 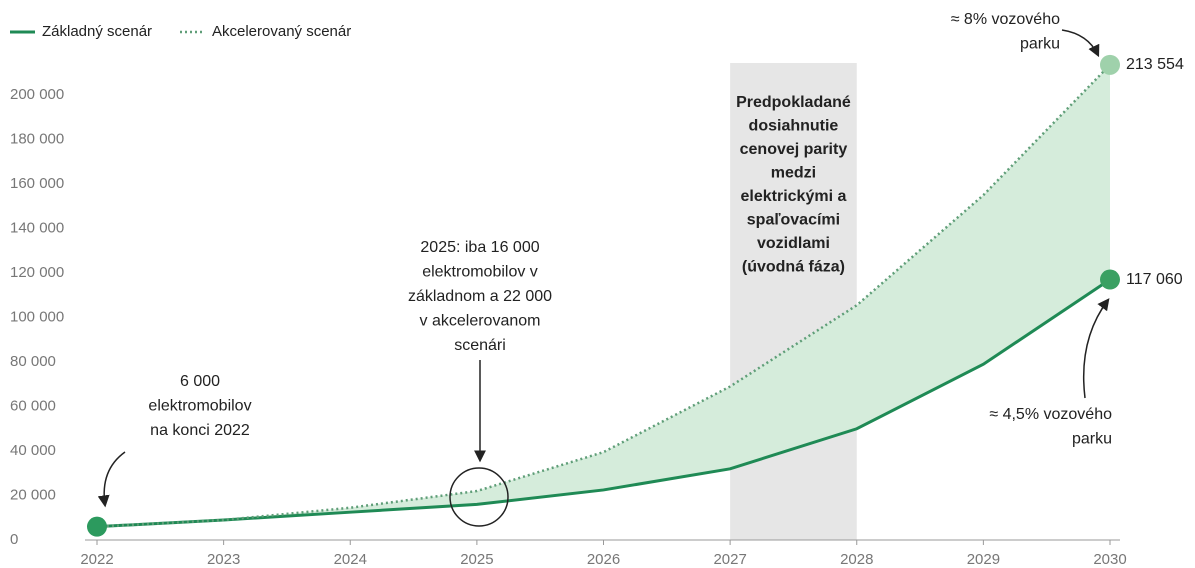 What do you see at coordinates (856, 559) in the screenshot?
I see `x-tick-label: 2028` at bounding box center [856, 559].